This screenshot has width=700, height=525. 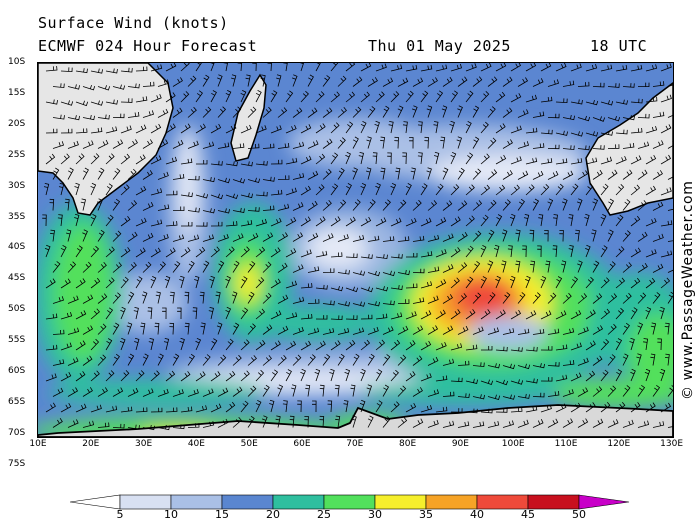 I want to click on scale-label: 20, so click(x=273, y=514).